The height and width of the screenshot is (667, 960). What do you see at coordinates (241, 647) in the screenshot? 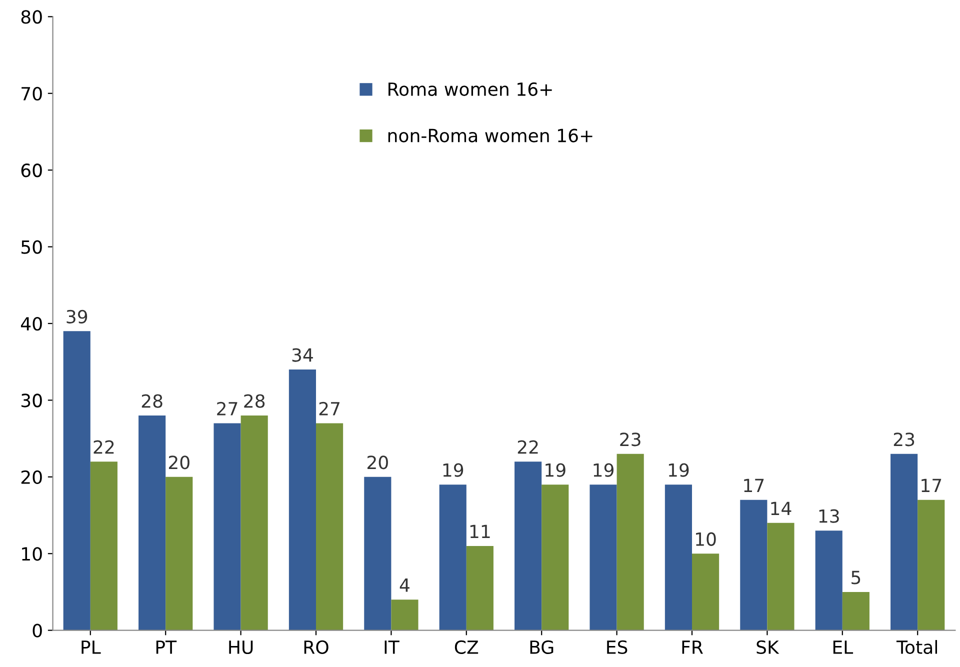
I see `x-tick-label: HU` at bounding box center [241, 647].